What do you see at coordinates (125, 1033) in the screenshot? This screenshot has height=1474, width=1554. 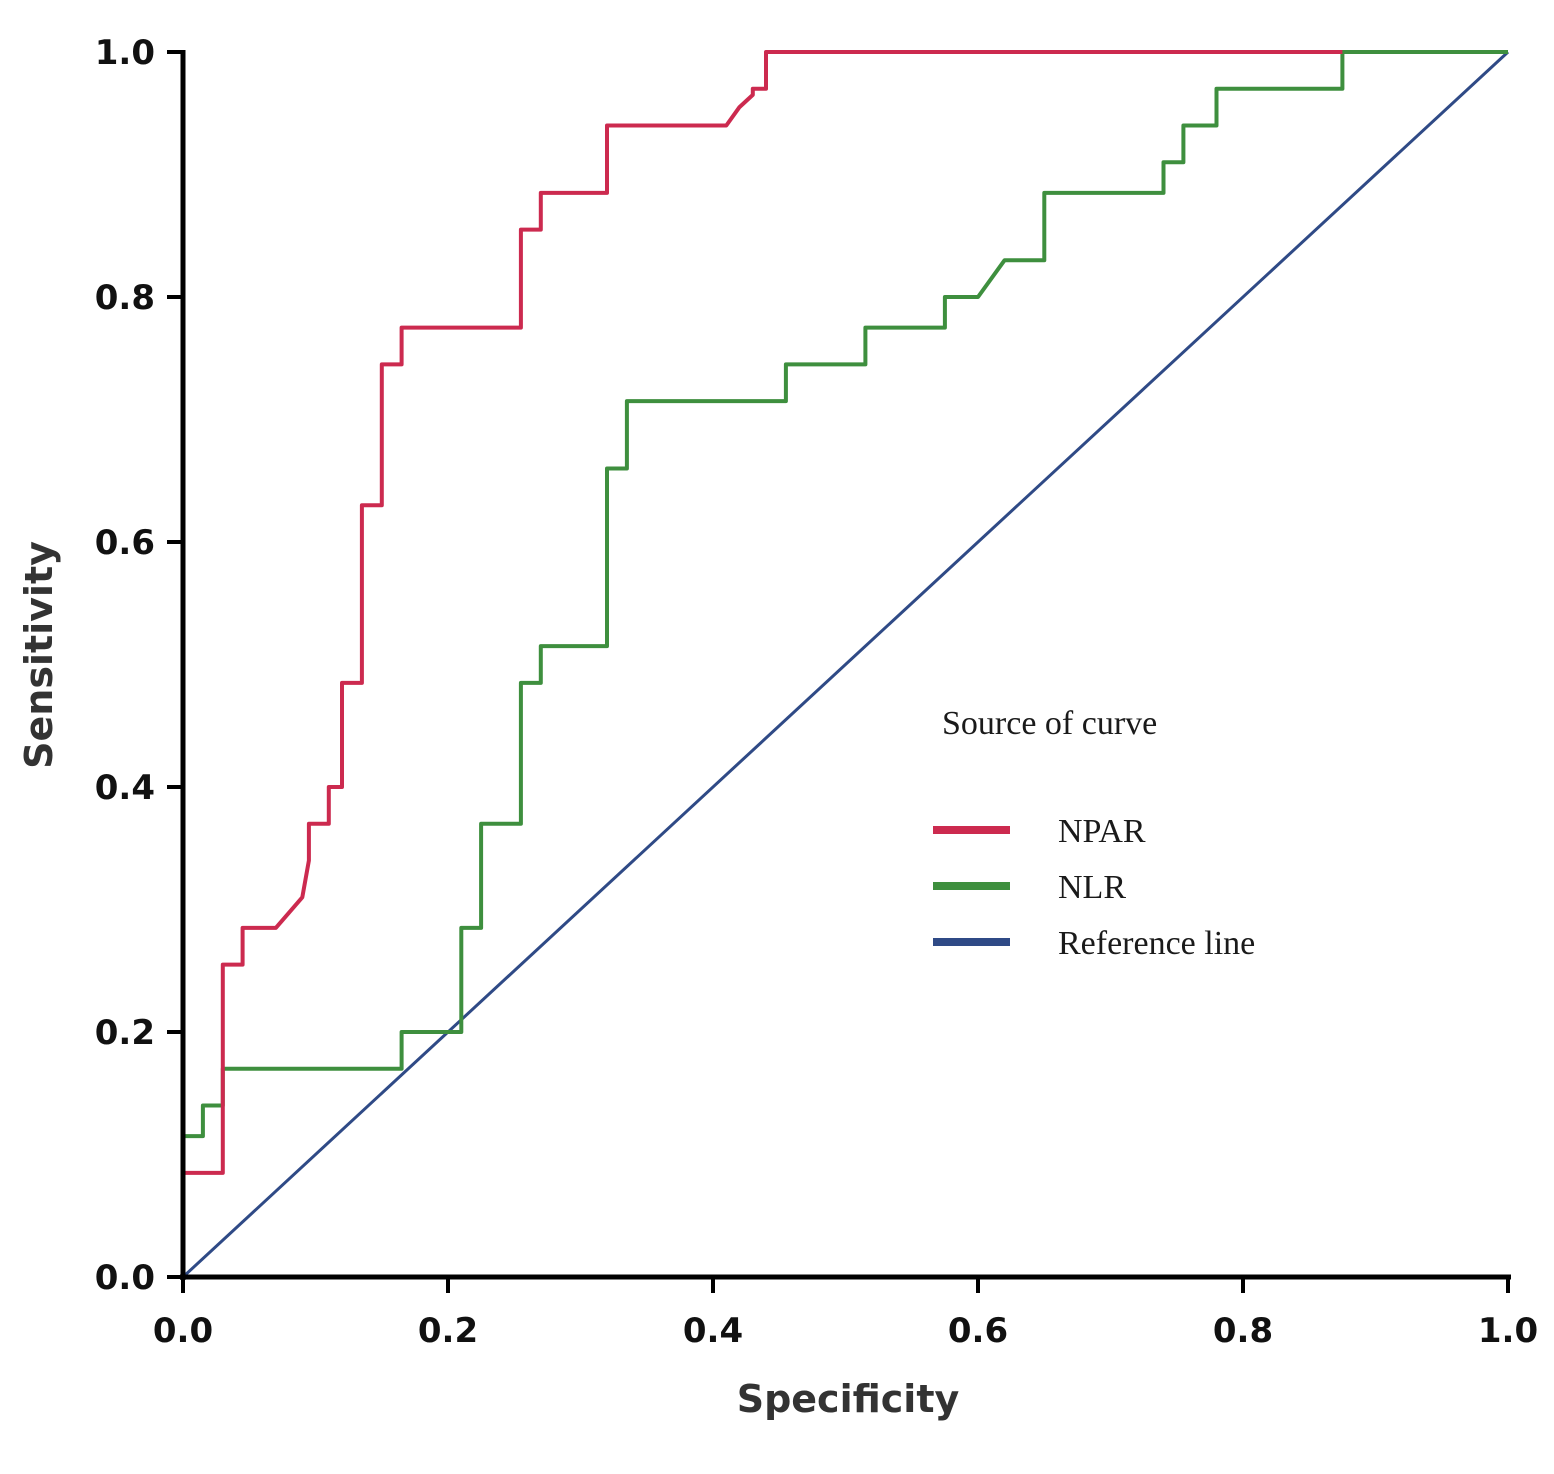 I see `y-tick-label: 0.2` at bounding box center [125, 1033].